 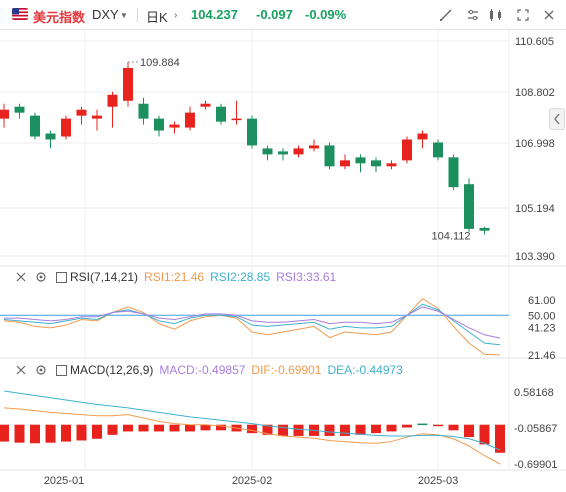 I want to click on price-change: -0.097, so click(x=274, y=14).